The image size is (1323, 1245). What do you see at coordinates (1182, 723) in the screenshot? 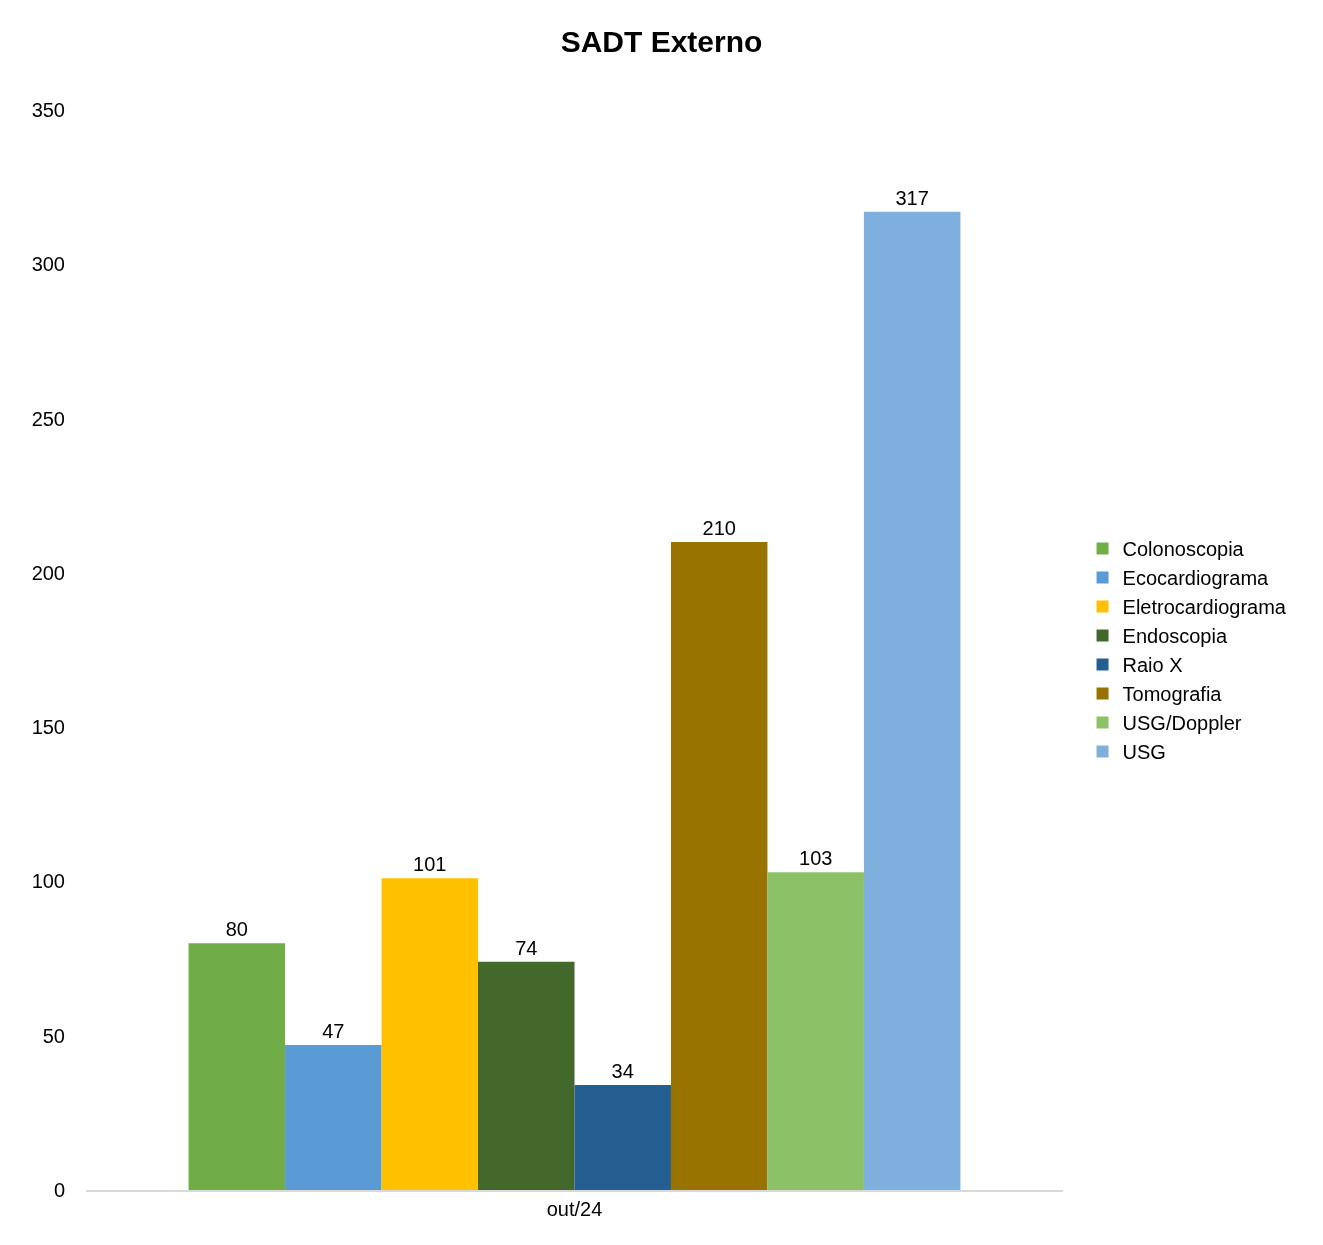
I see `legend-label: USG/Doppler` at bounding box center [1182, 723].